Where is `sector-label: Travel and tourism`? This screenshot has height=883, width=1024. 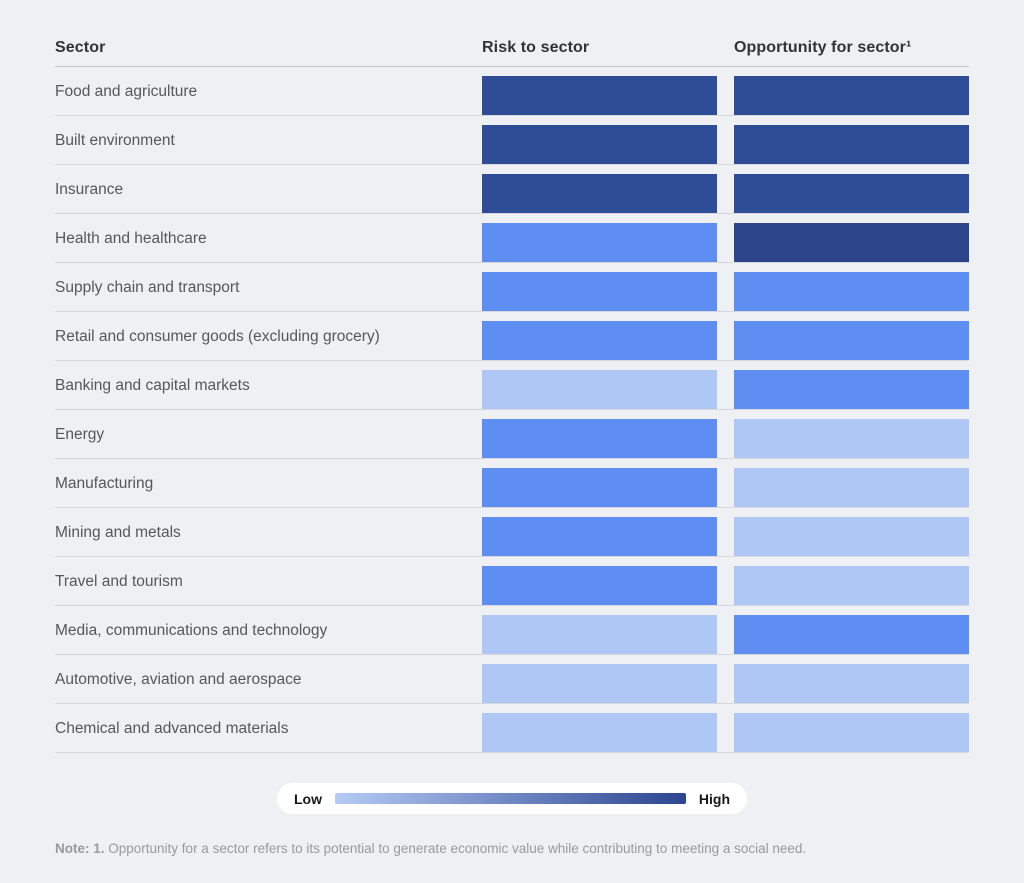
sector-label: Travel and tourism is located at coordinates (119, 581).